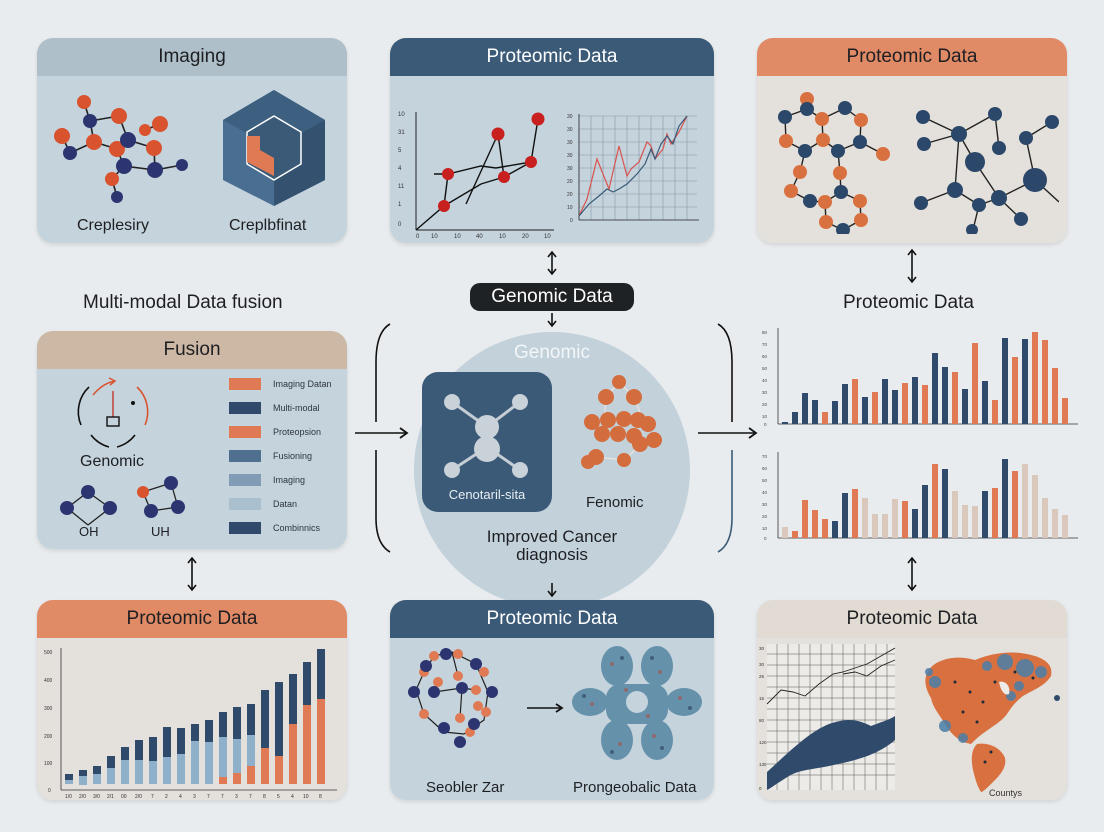 This screenshot has width=1104, height=832. I want to click on hexagonal-molecule-icon, so click(834, 163).